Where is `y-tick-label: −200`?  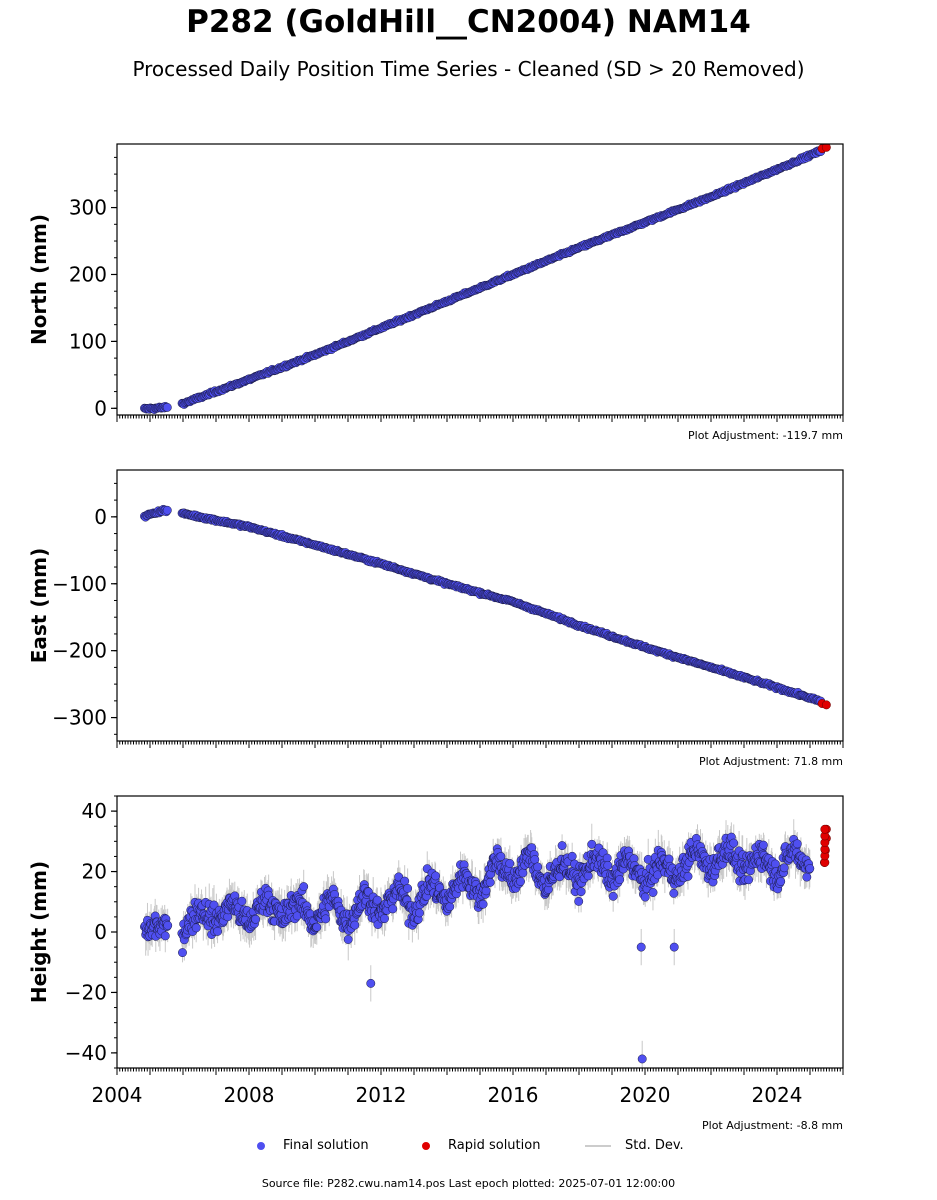
y-tick-label: −200 is located at coordinates (79, 651).